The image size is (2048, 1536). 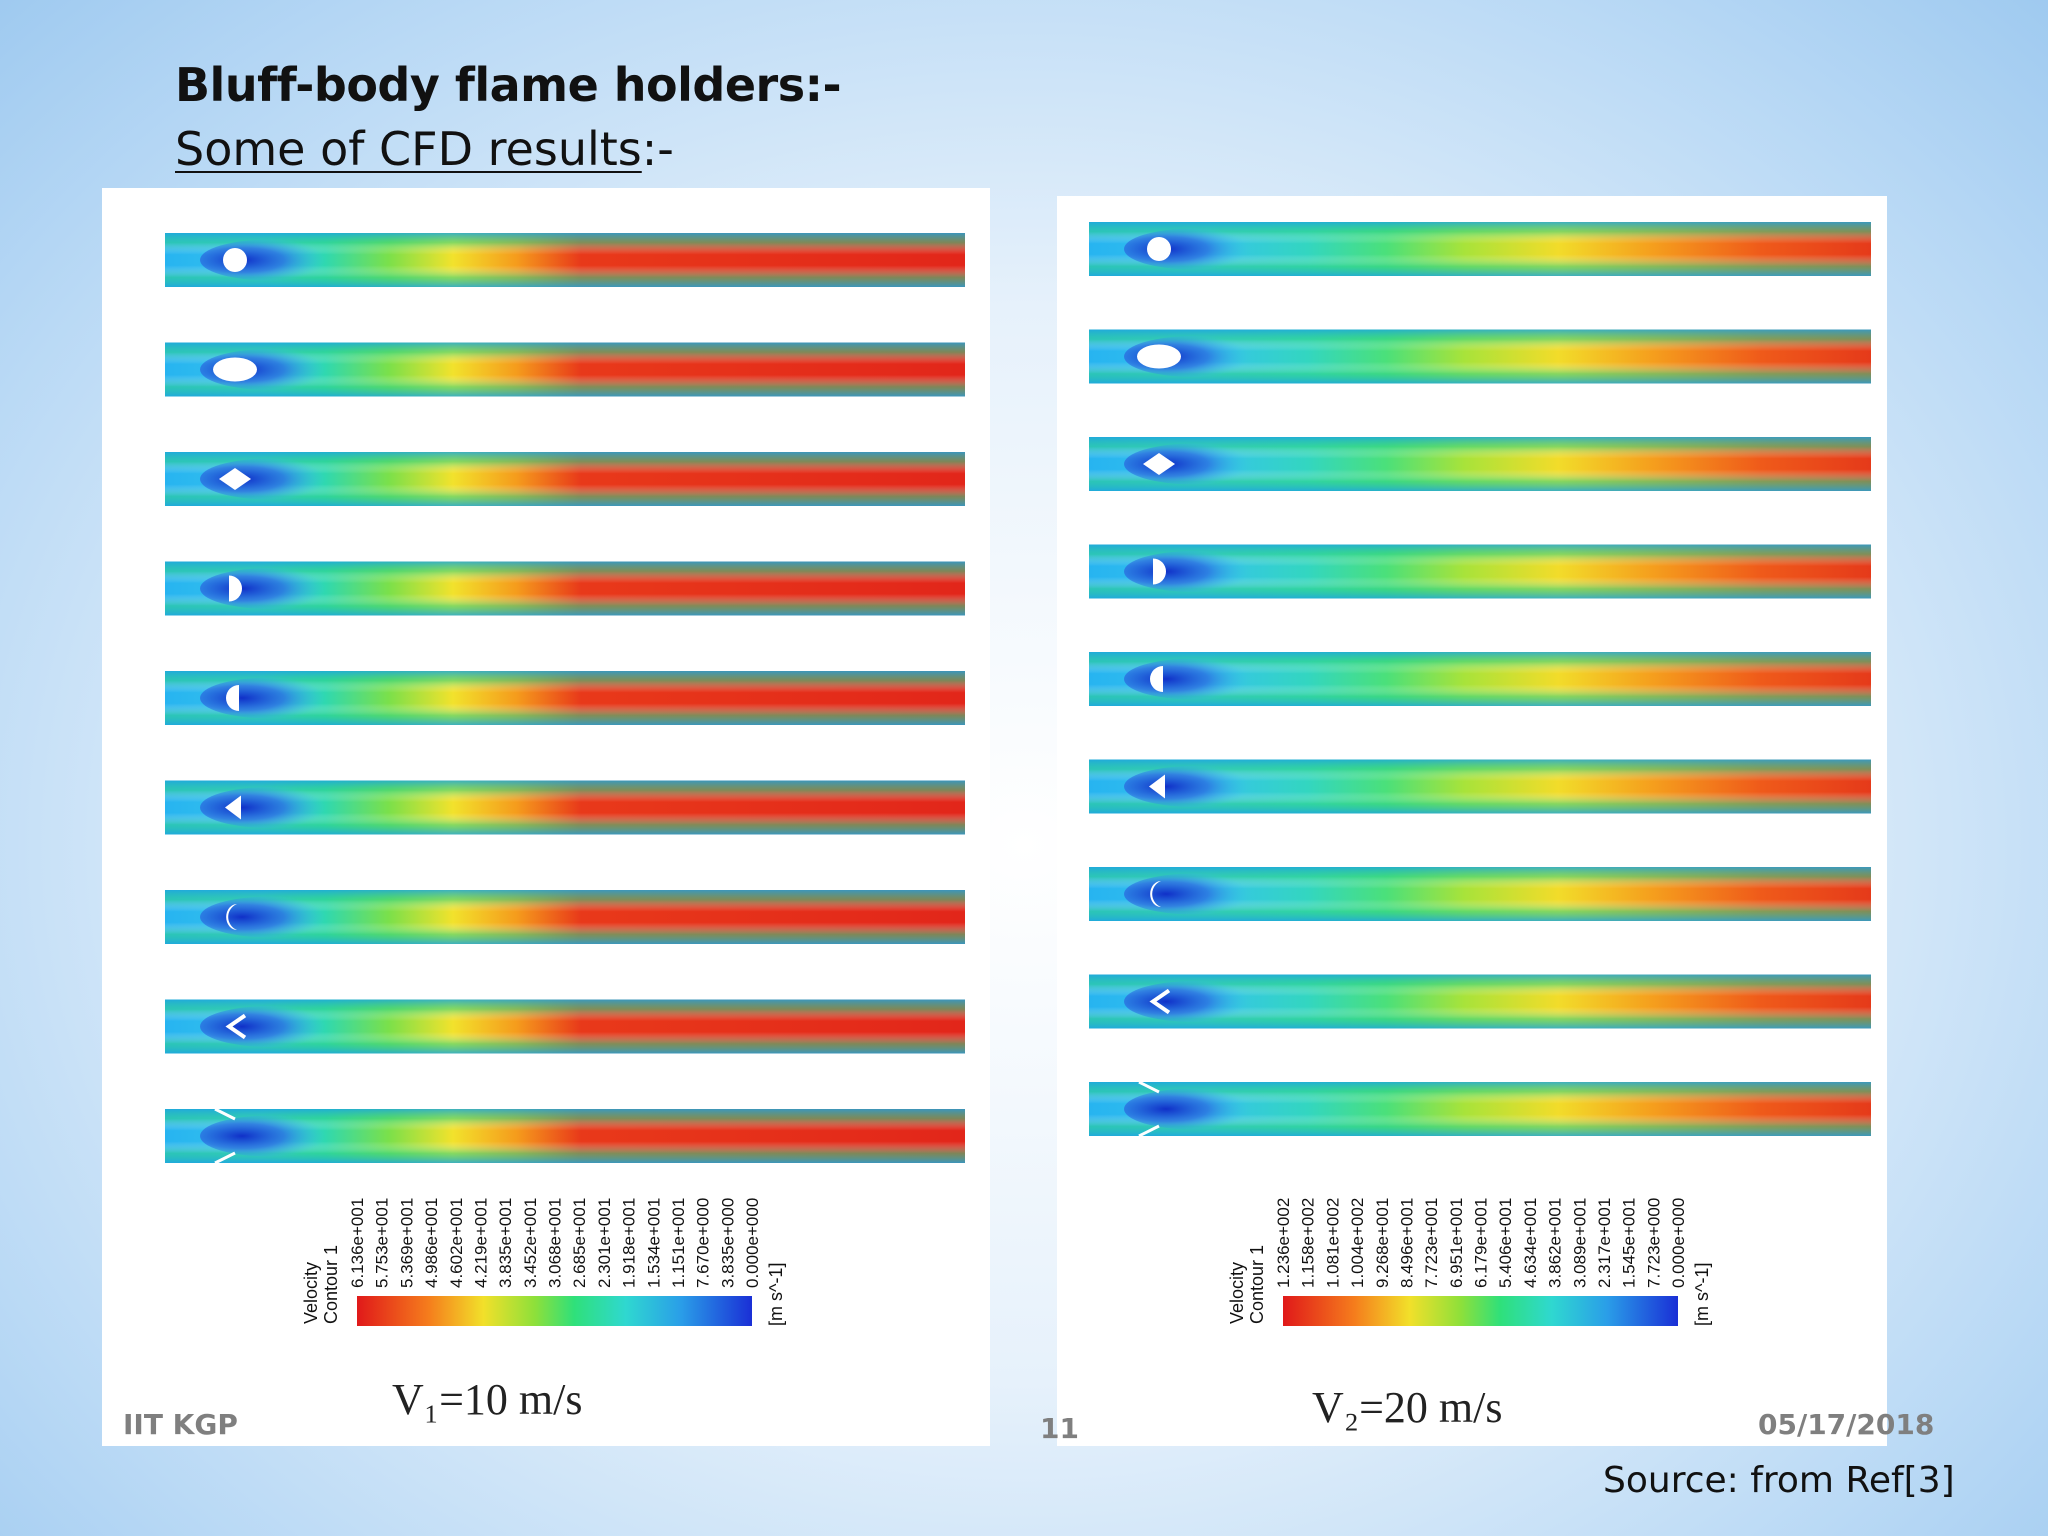 I want to click on source-citation: Source: from Ref[3], so click(x=1779, y=1480).